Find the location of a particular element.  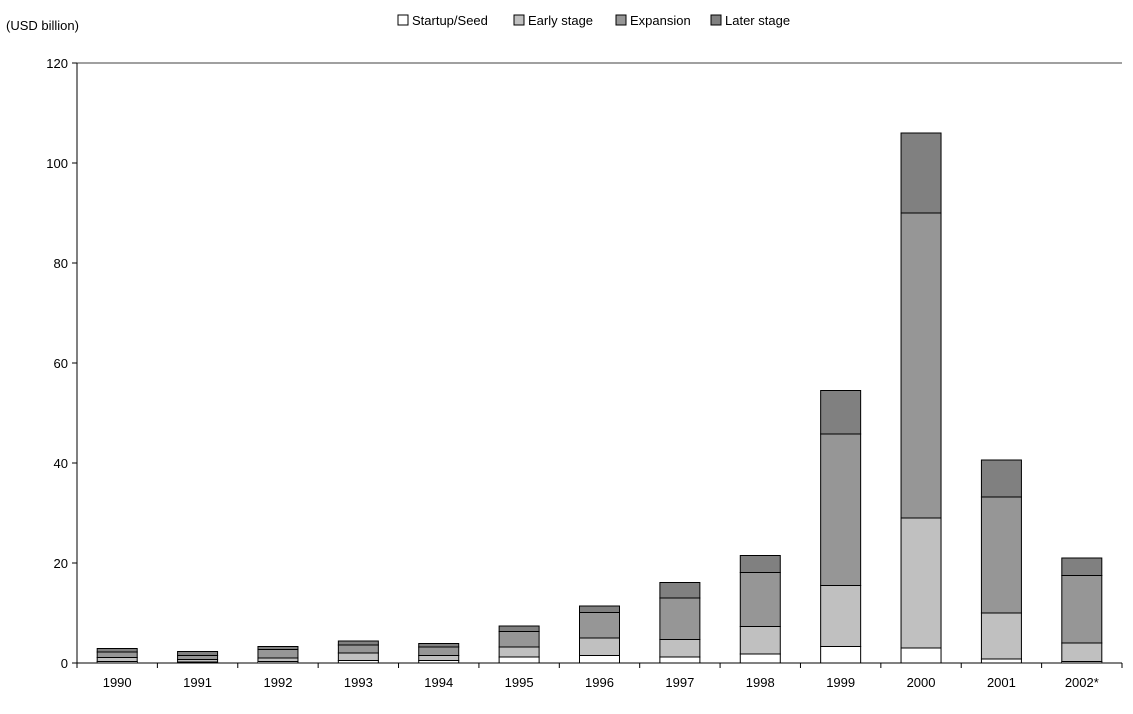

y-tick-label: 0 is located at coordinates (64, 663).